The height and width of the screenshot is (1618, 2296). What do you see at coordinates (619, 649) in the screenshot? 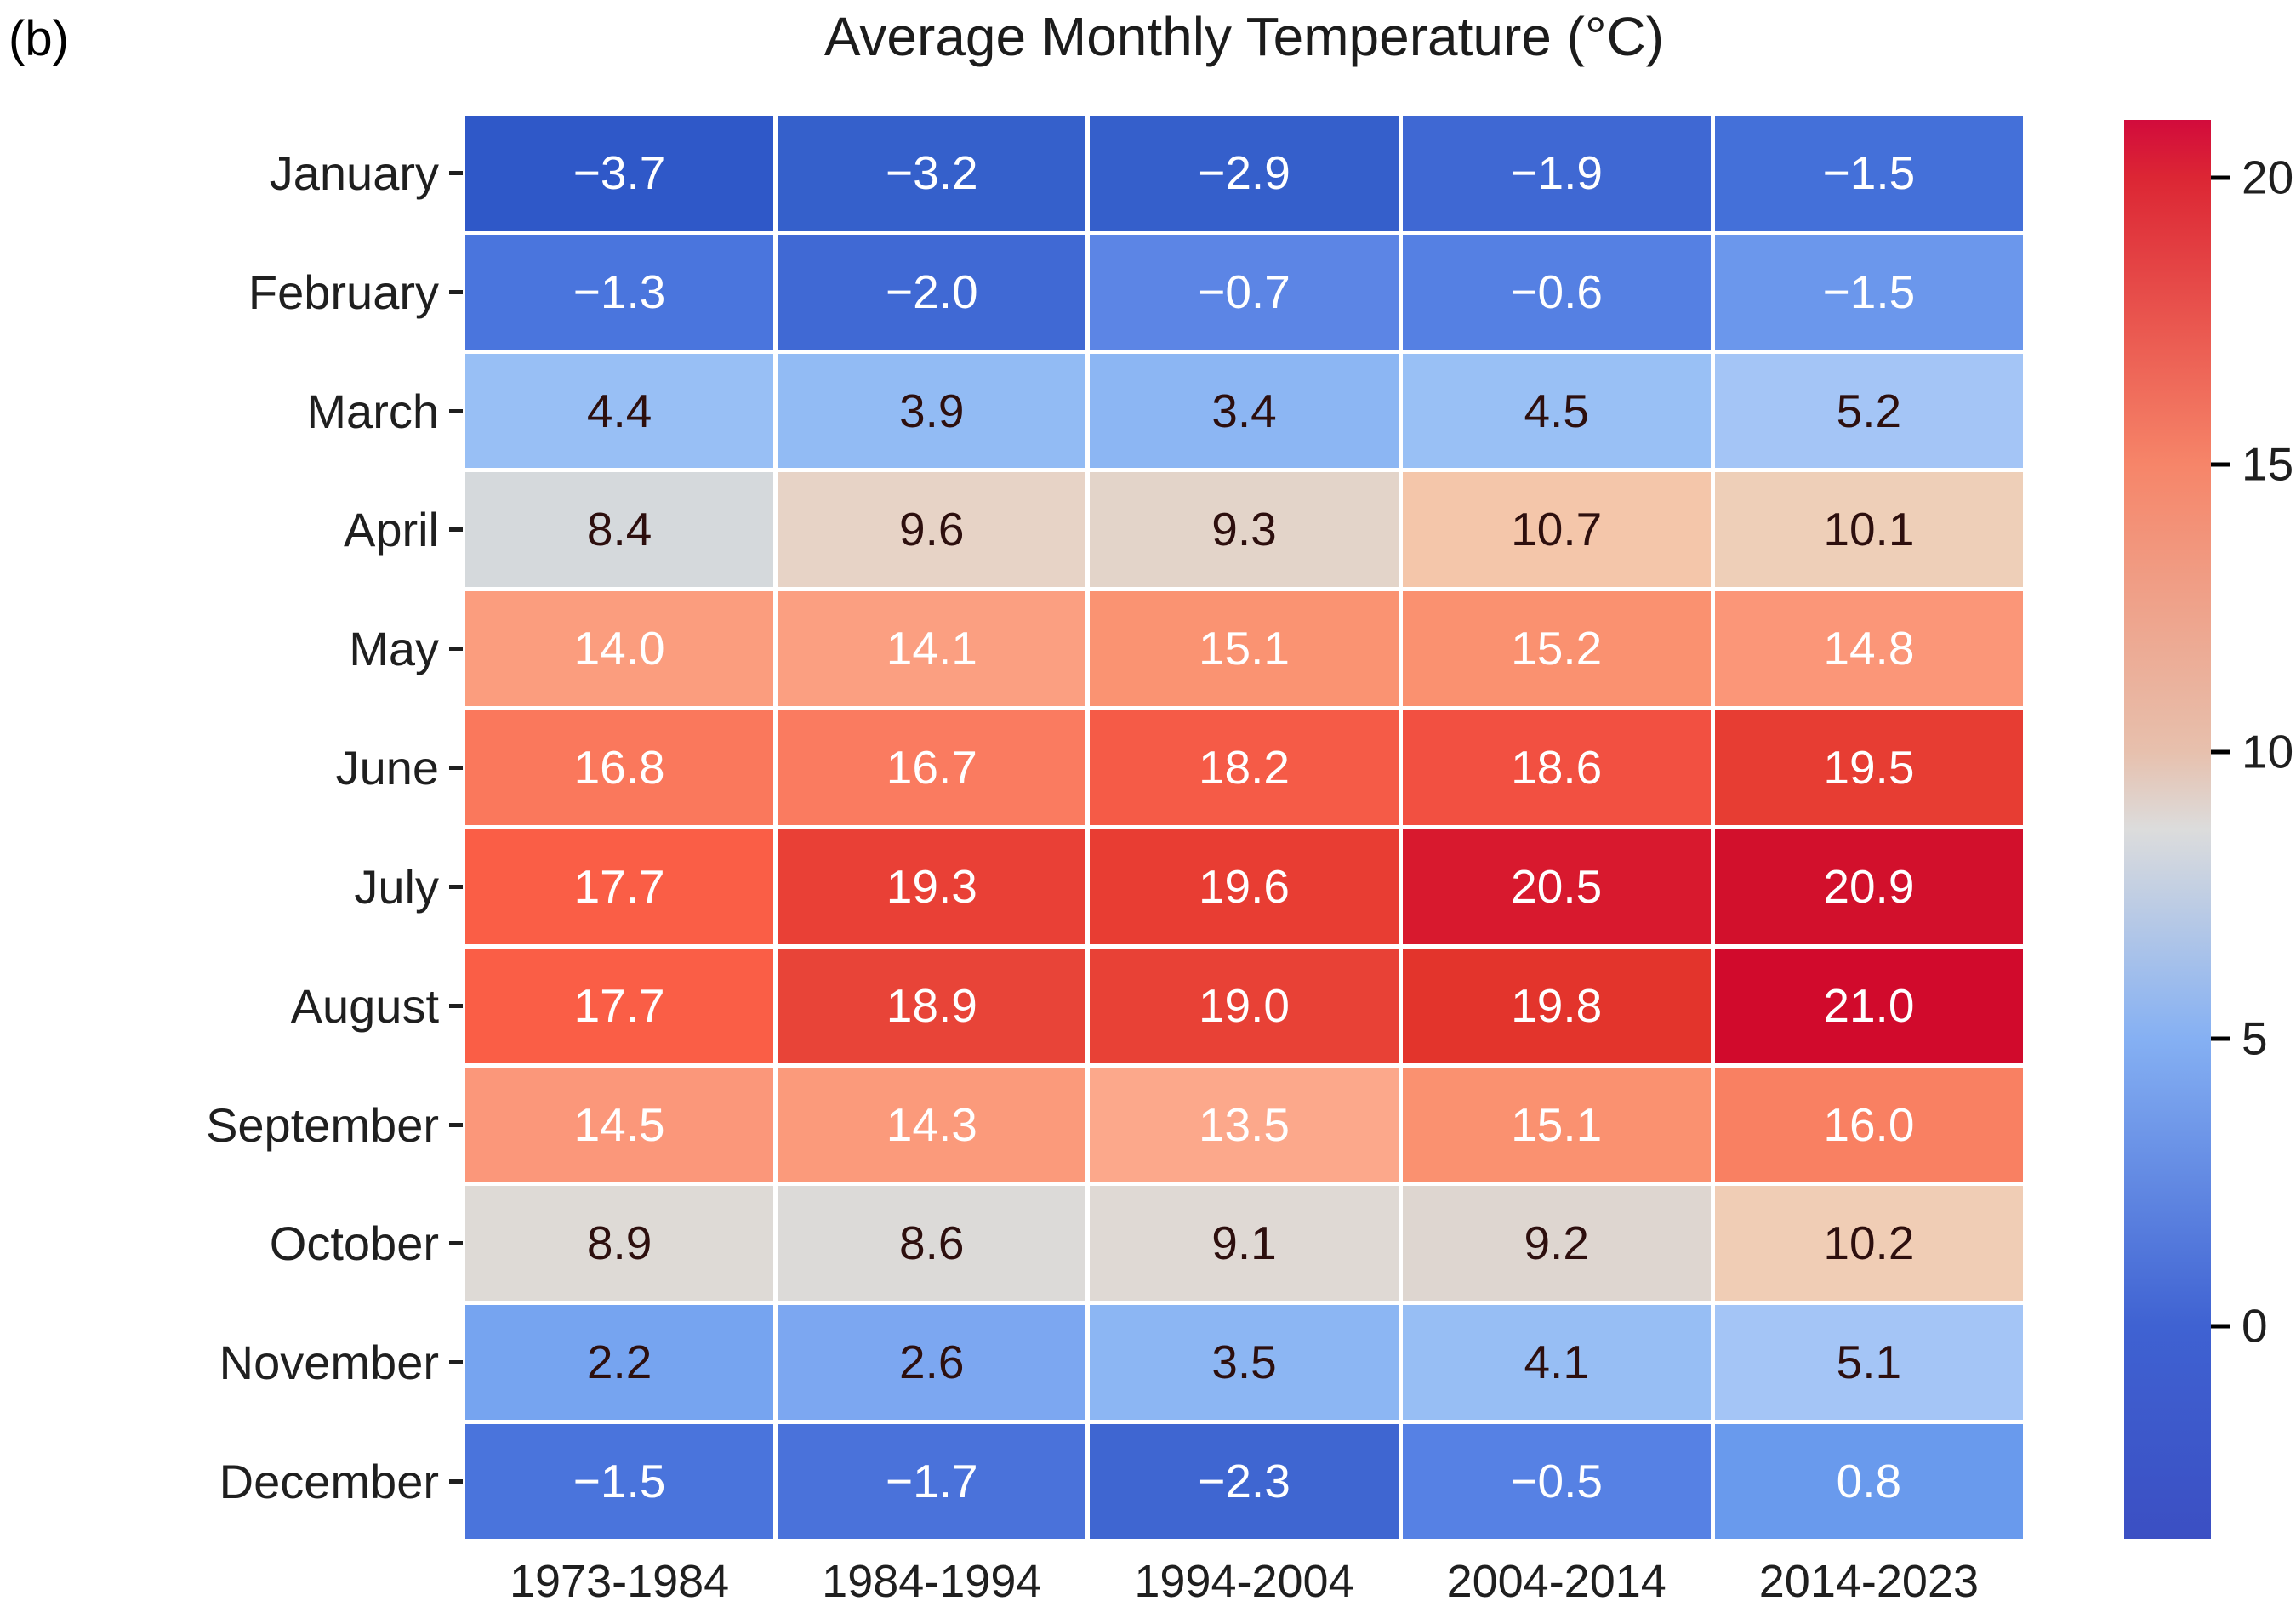
I see `heatmap-cell: 14.0` at bounding box center [619, 649].